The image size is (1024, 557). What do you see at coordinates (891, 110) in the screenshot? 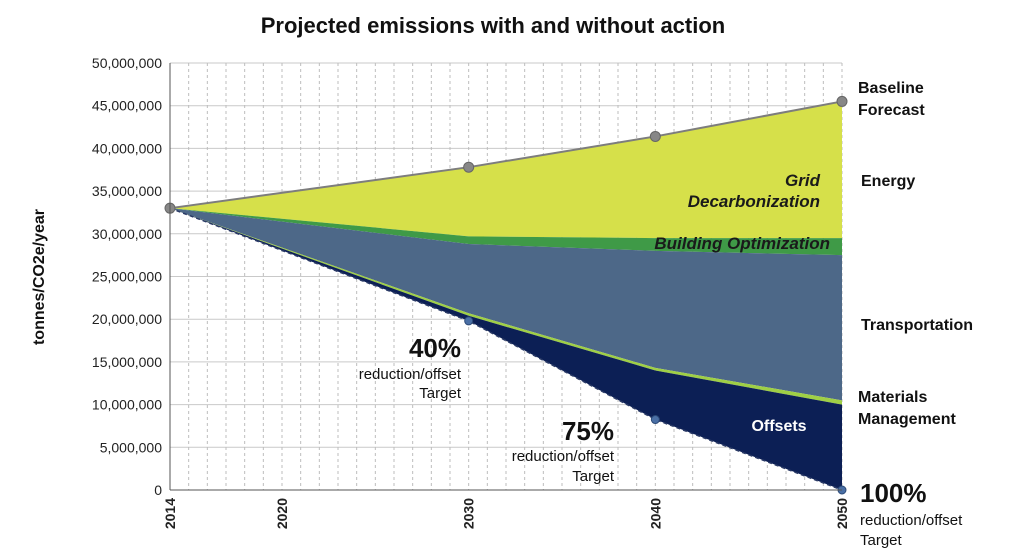
I see `label-baseline-2: Forecast` at bounding box center [891, 110].